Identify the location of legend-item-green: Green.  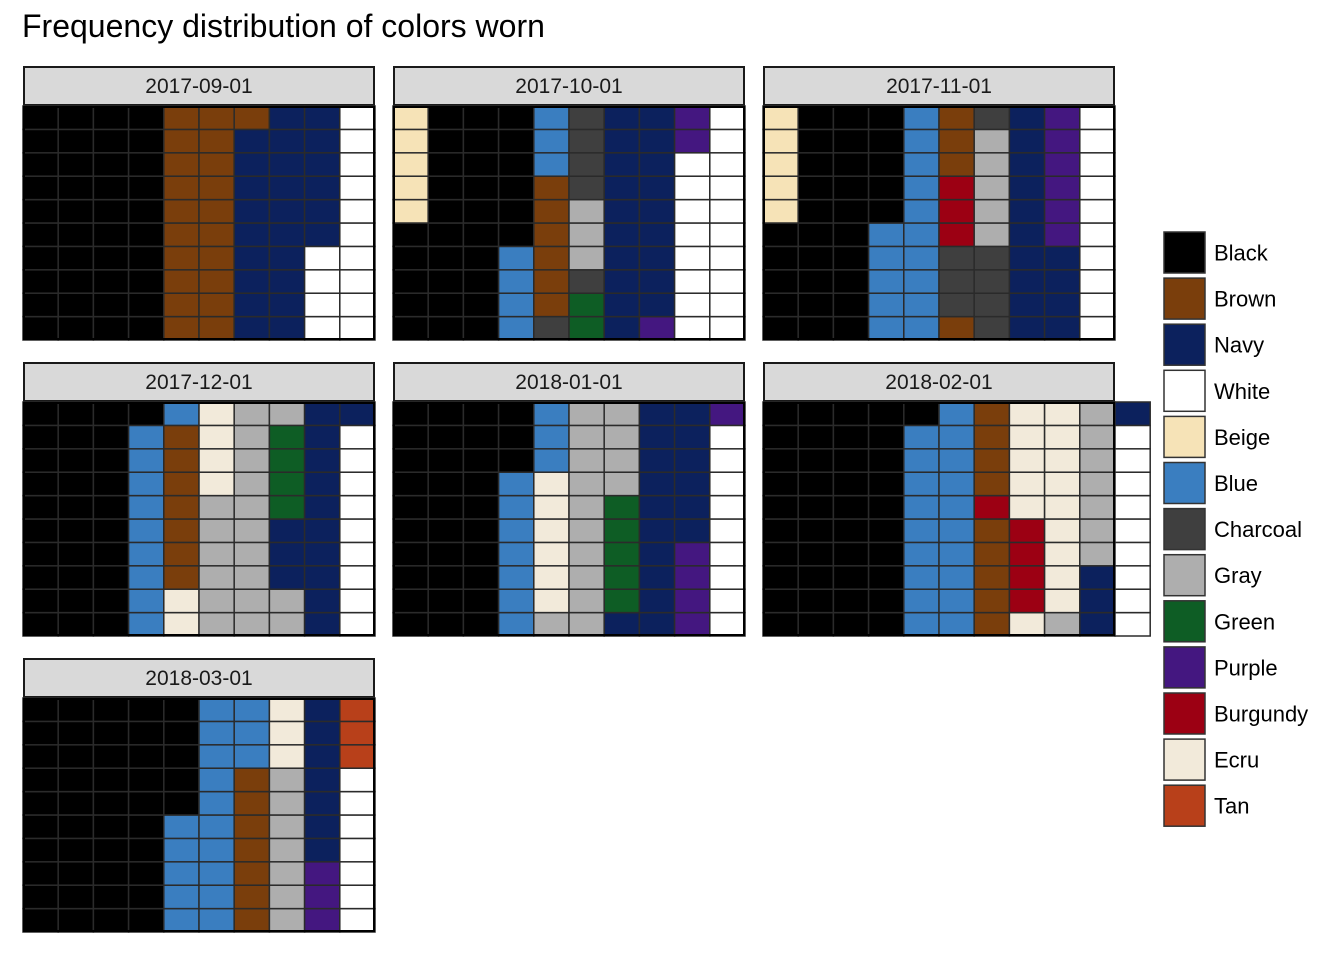
(1219, 621).